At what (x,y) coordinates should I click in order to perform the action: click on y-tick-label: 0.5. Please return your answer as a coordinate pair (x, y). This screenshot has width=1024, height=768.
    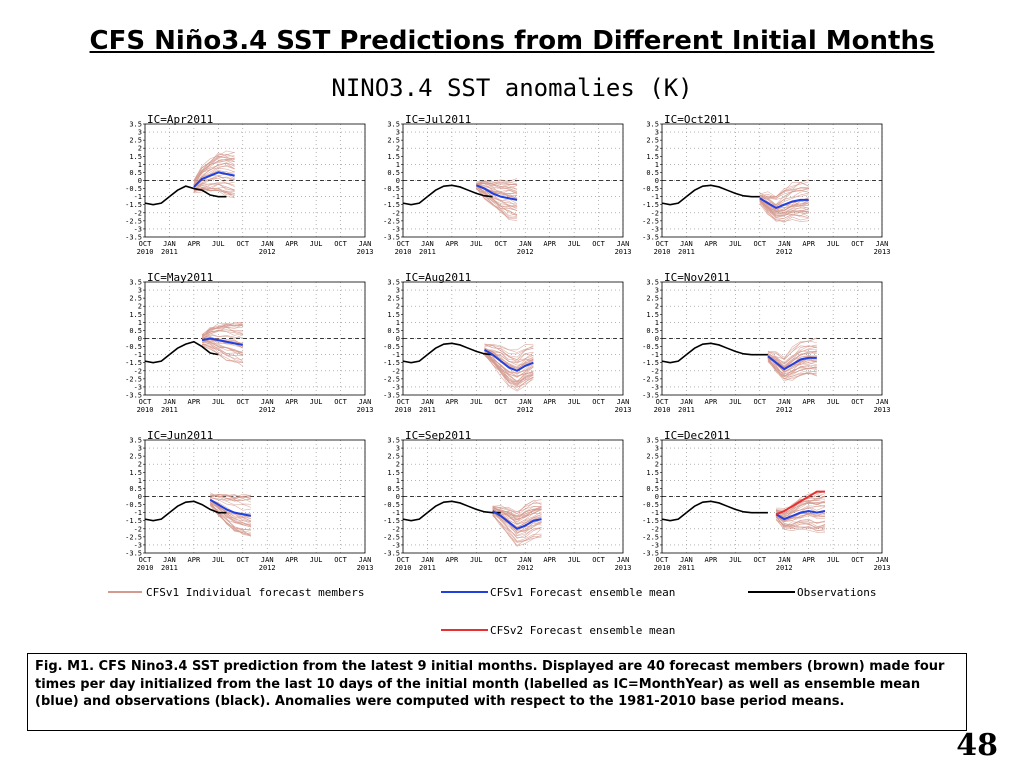
    Looking at the image, I should click on (652, 173).